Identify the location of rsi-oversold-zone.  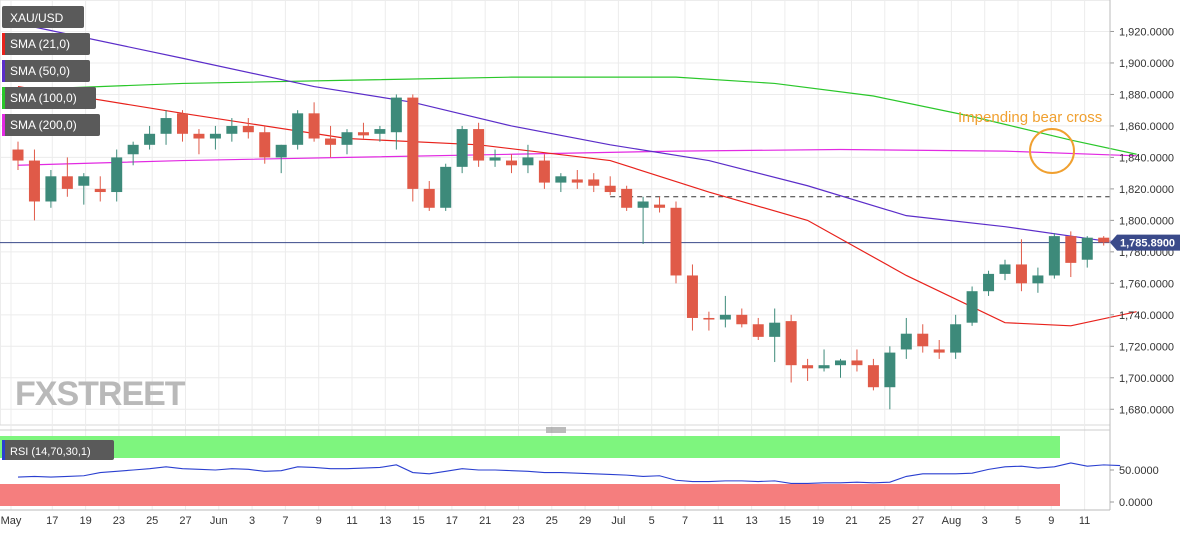
(530, 495).